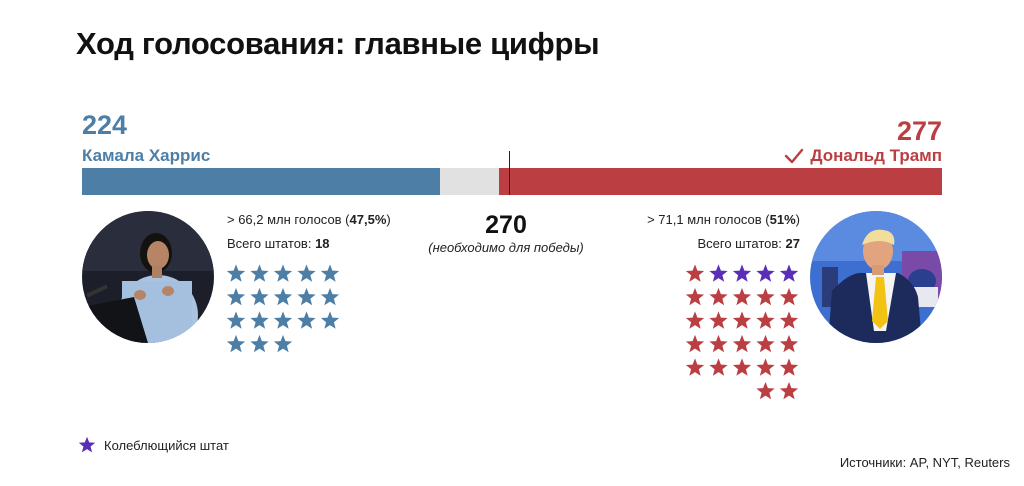 The width and height of the screenshot is (1024, 486). What do you see at coordinates (148, 277) in the screenshot?
I see `harris-photo` at bounding box center [148, 277].